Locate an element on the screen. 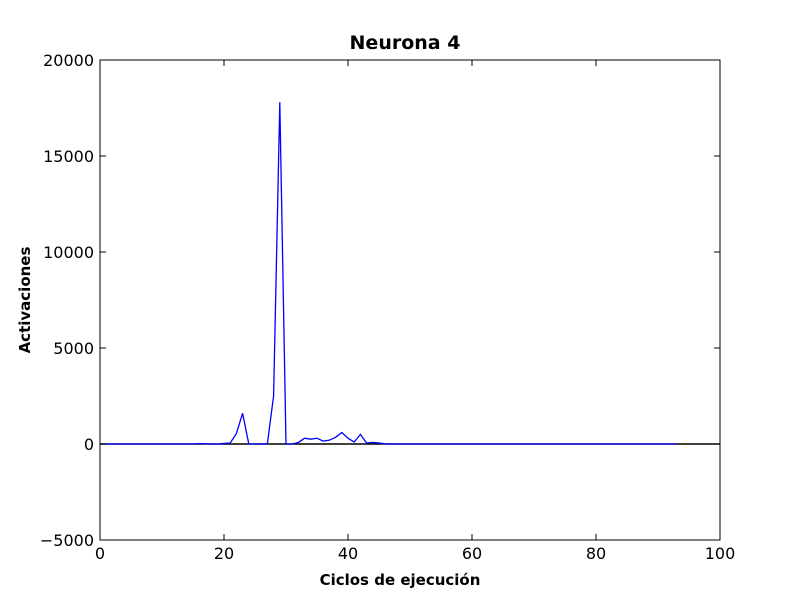  chart-title: Neurona 4 is located at coordinates (405, 43).